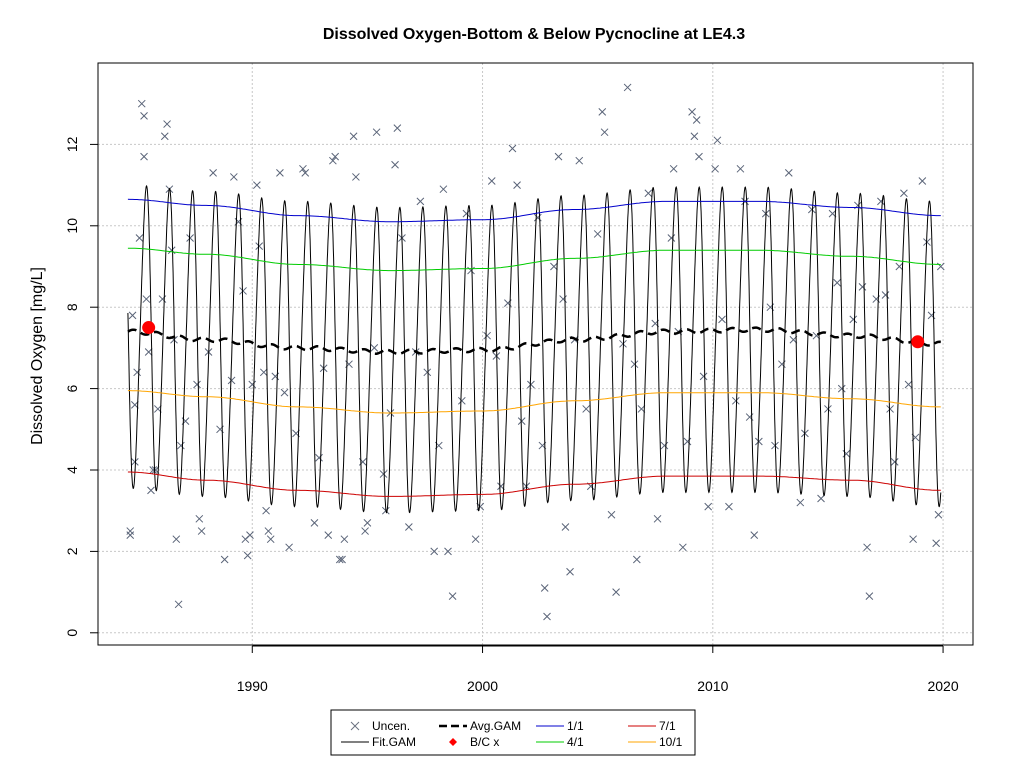 Image resolution: width=1024 pixels, height=768 pixels. I want to click on avg-gam-line, so click(534, 341).